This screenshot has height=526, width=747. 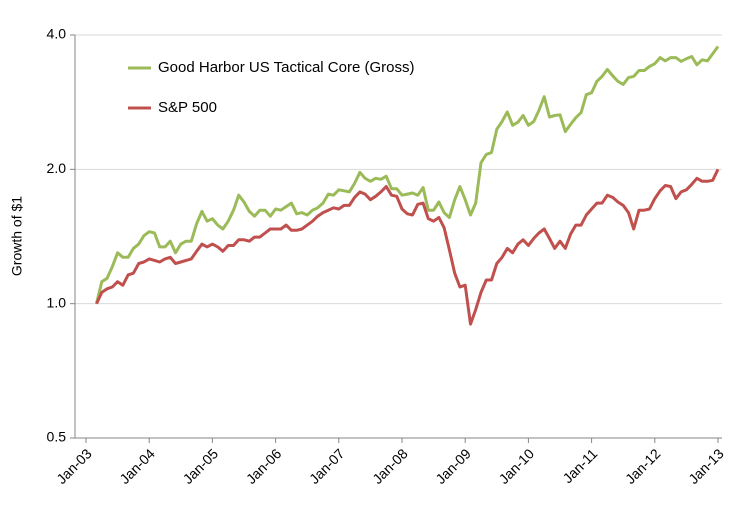 I want to click on y-tick-label: 1.0, so click(x=57, y=302).